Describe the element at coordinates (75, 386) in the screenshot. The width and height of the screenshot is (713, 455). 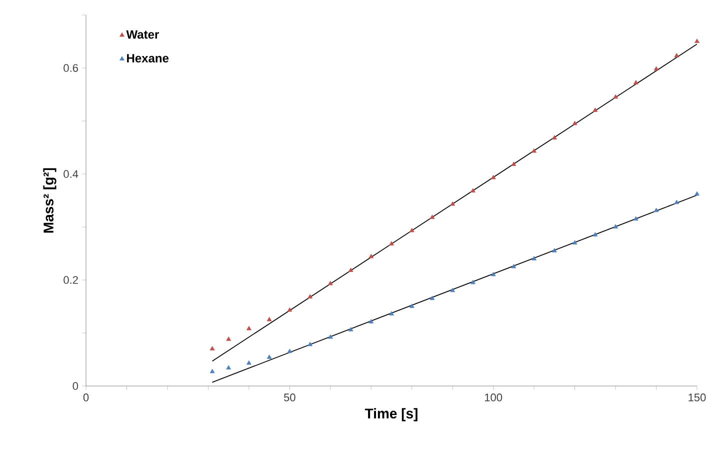
I see `y-tick-label: 0` at that location.